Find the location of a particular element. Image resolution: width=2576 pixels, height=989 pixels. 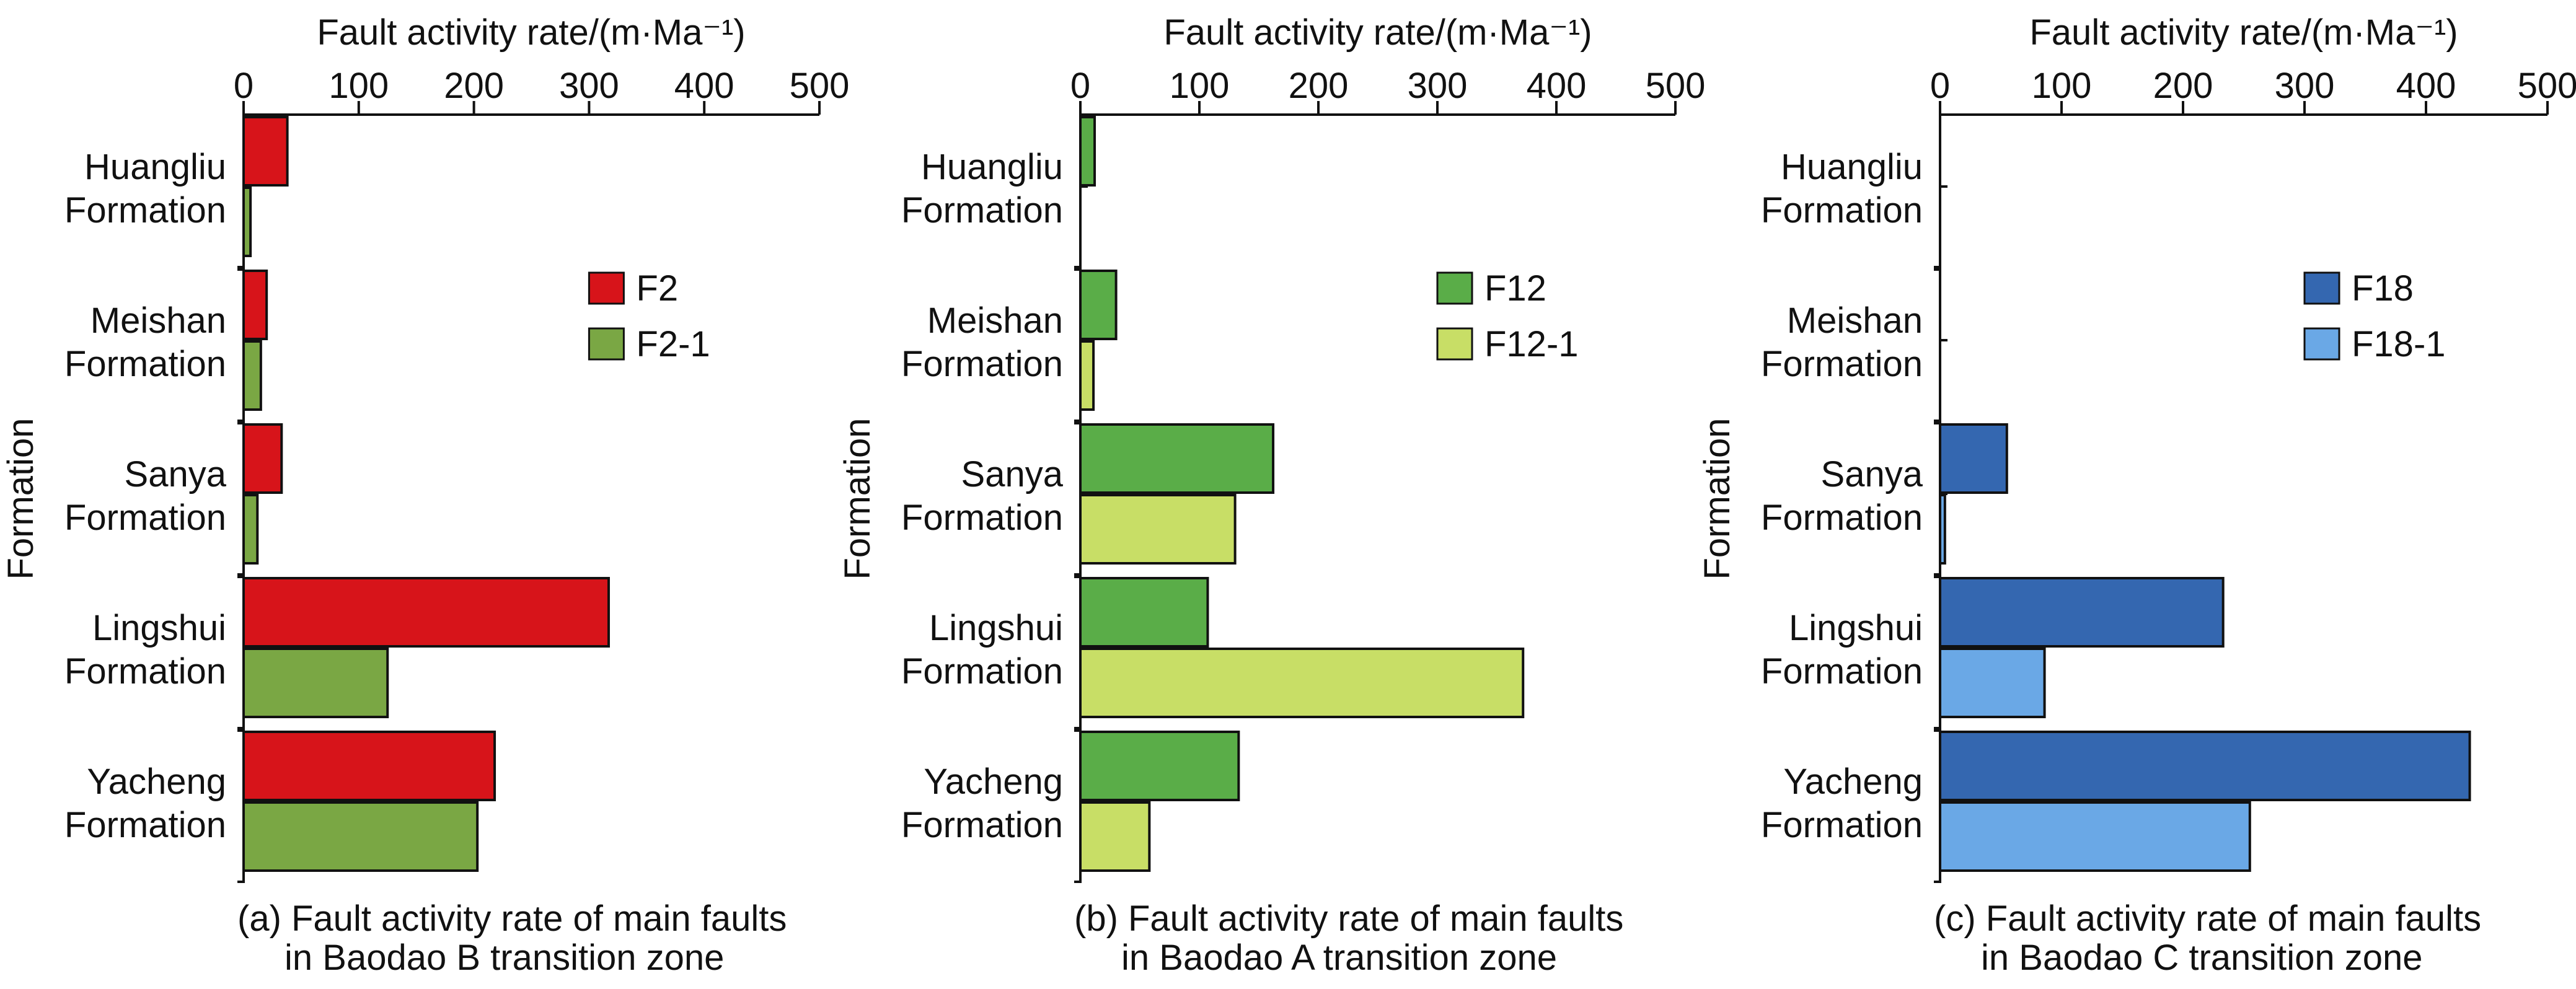

panel-caption: (c) Fault activity rate of main faults is located at coordinates (2207, 919).